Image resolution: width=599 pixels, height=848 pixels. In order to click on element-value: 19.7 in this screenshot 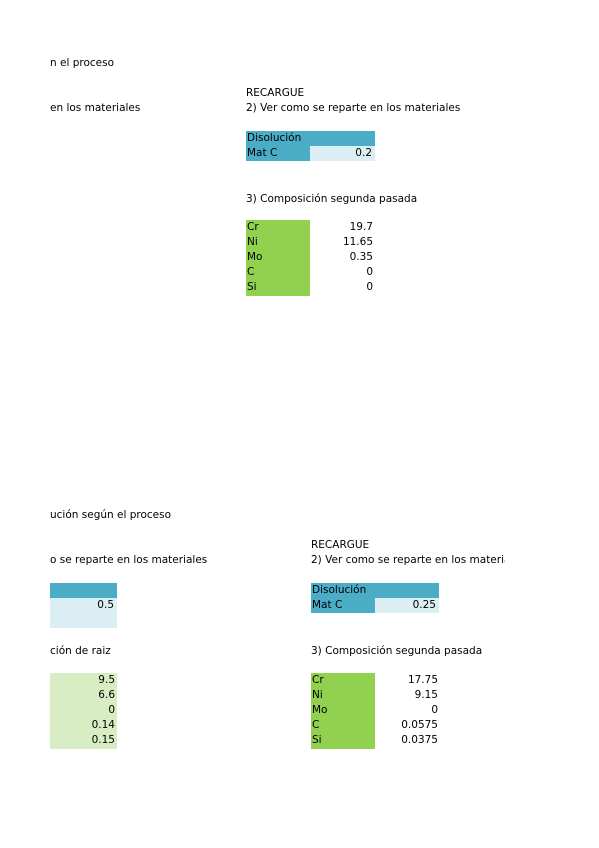, I will do `click(361, 227)`.